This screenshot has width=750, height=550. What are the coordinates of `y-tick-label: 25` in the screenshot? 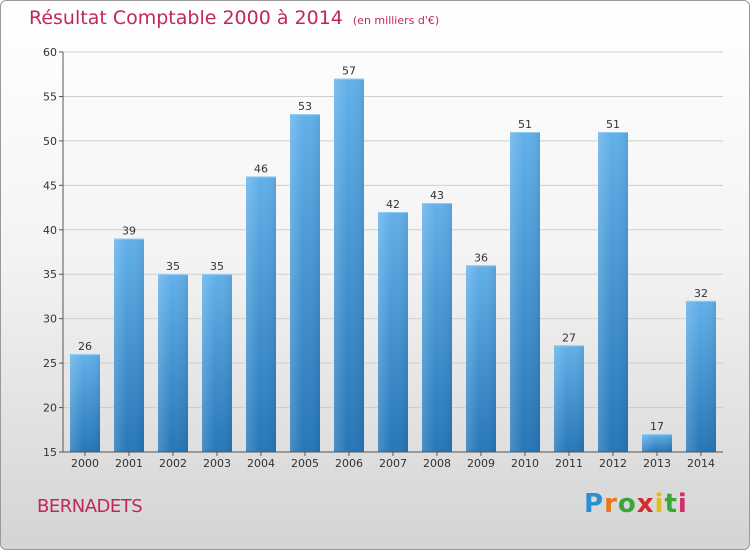 It's located at (50, 363).